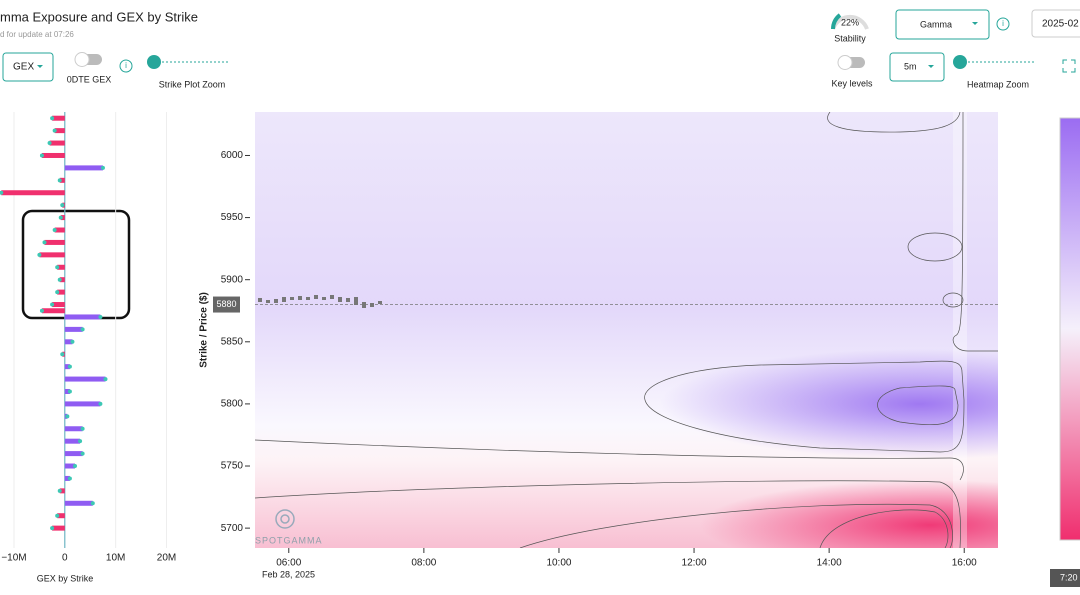  I want to click on x-tick-label: 06:00, so click(288, 563).